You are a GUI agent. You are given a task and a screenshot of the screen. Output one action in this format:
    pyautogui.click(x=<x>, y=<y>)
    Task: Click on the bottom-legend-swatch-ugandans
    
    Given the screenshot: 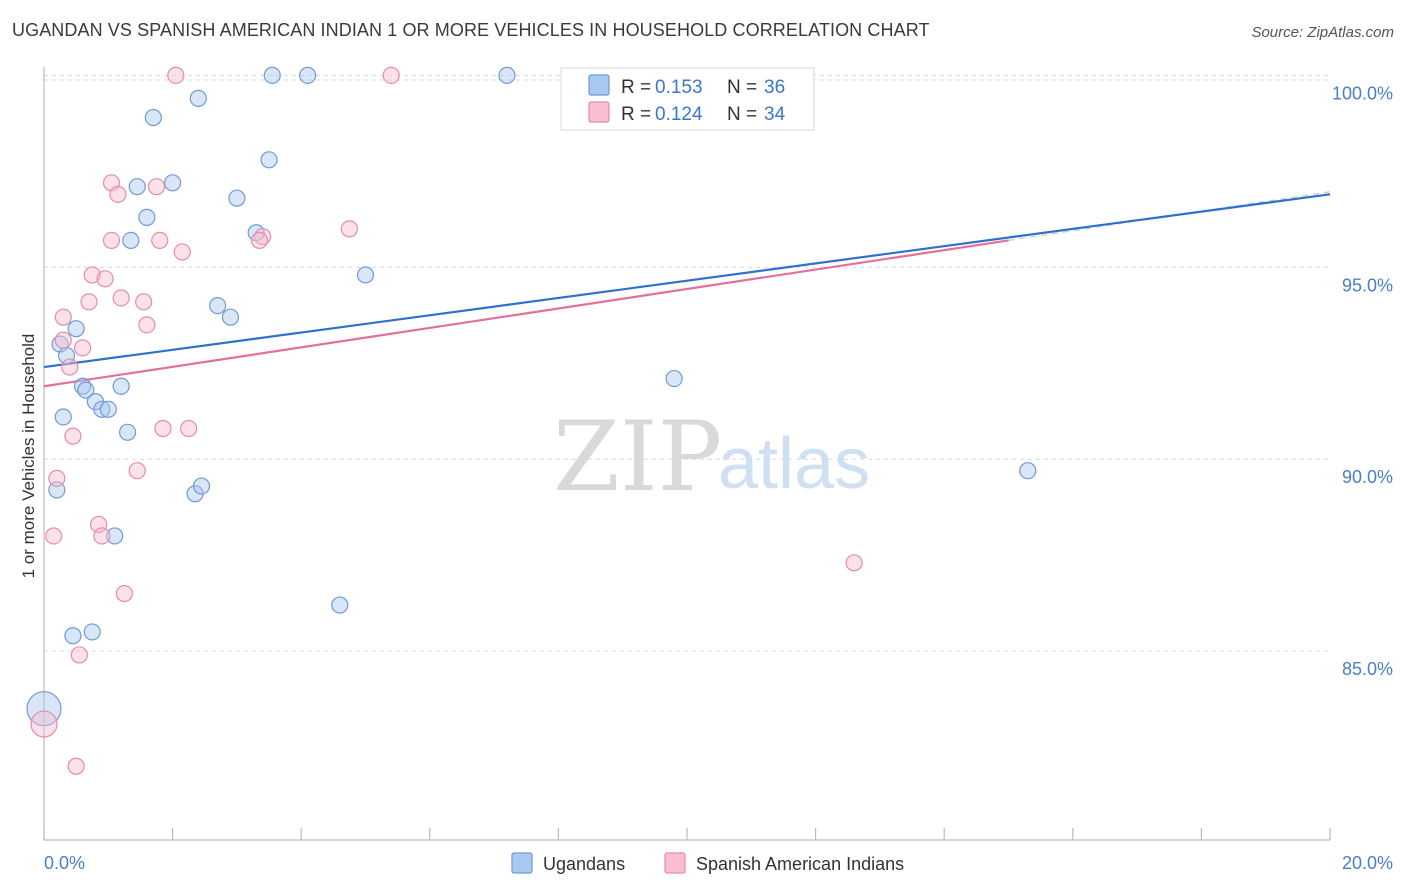 What is the action you would take?
    pyautogui.click(x=522, y=863)
    